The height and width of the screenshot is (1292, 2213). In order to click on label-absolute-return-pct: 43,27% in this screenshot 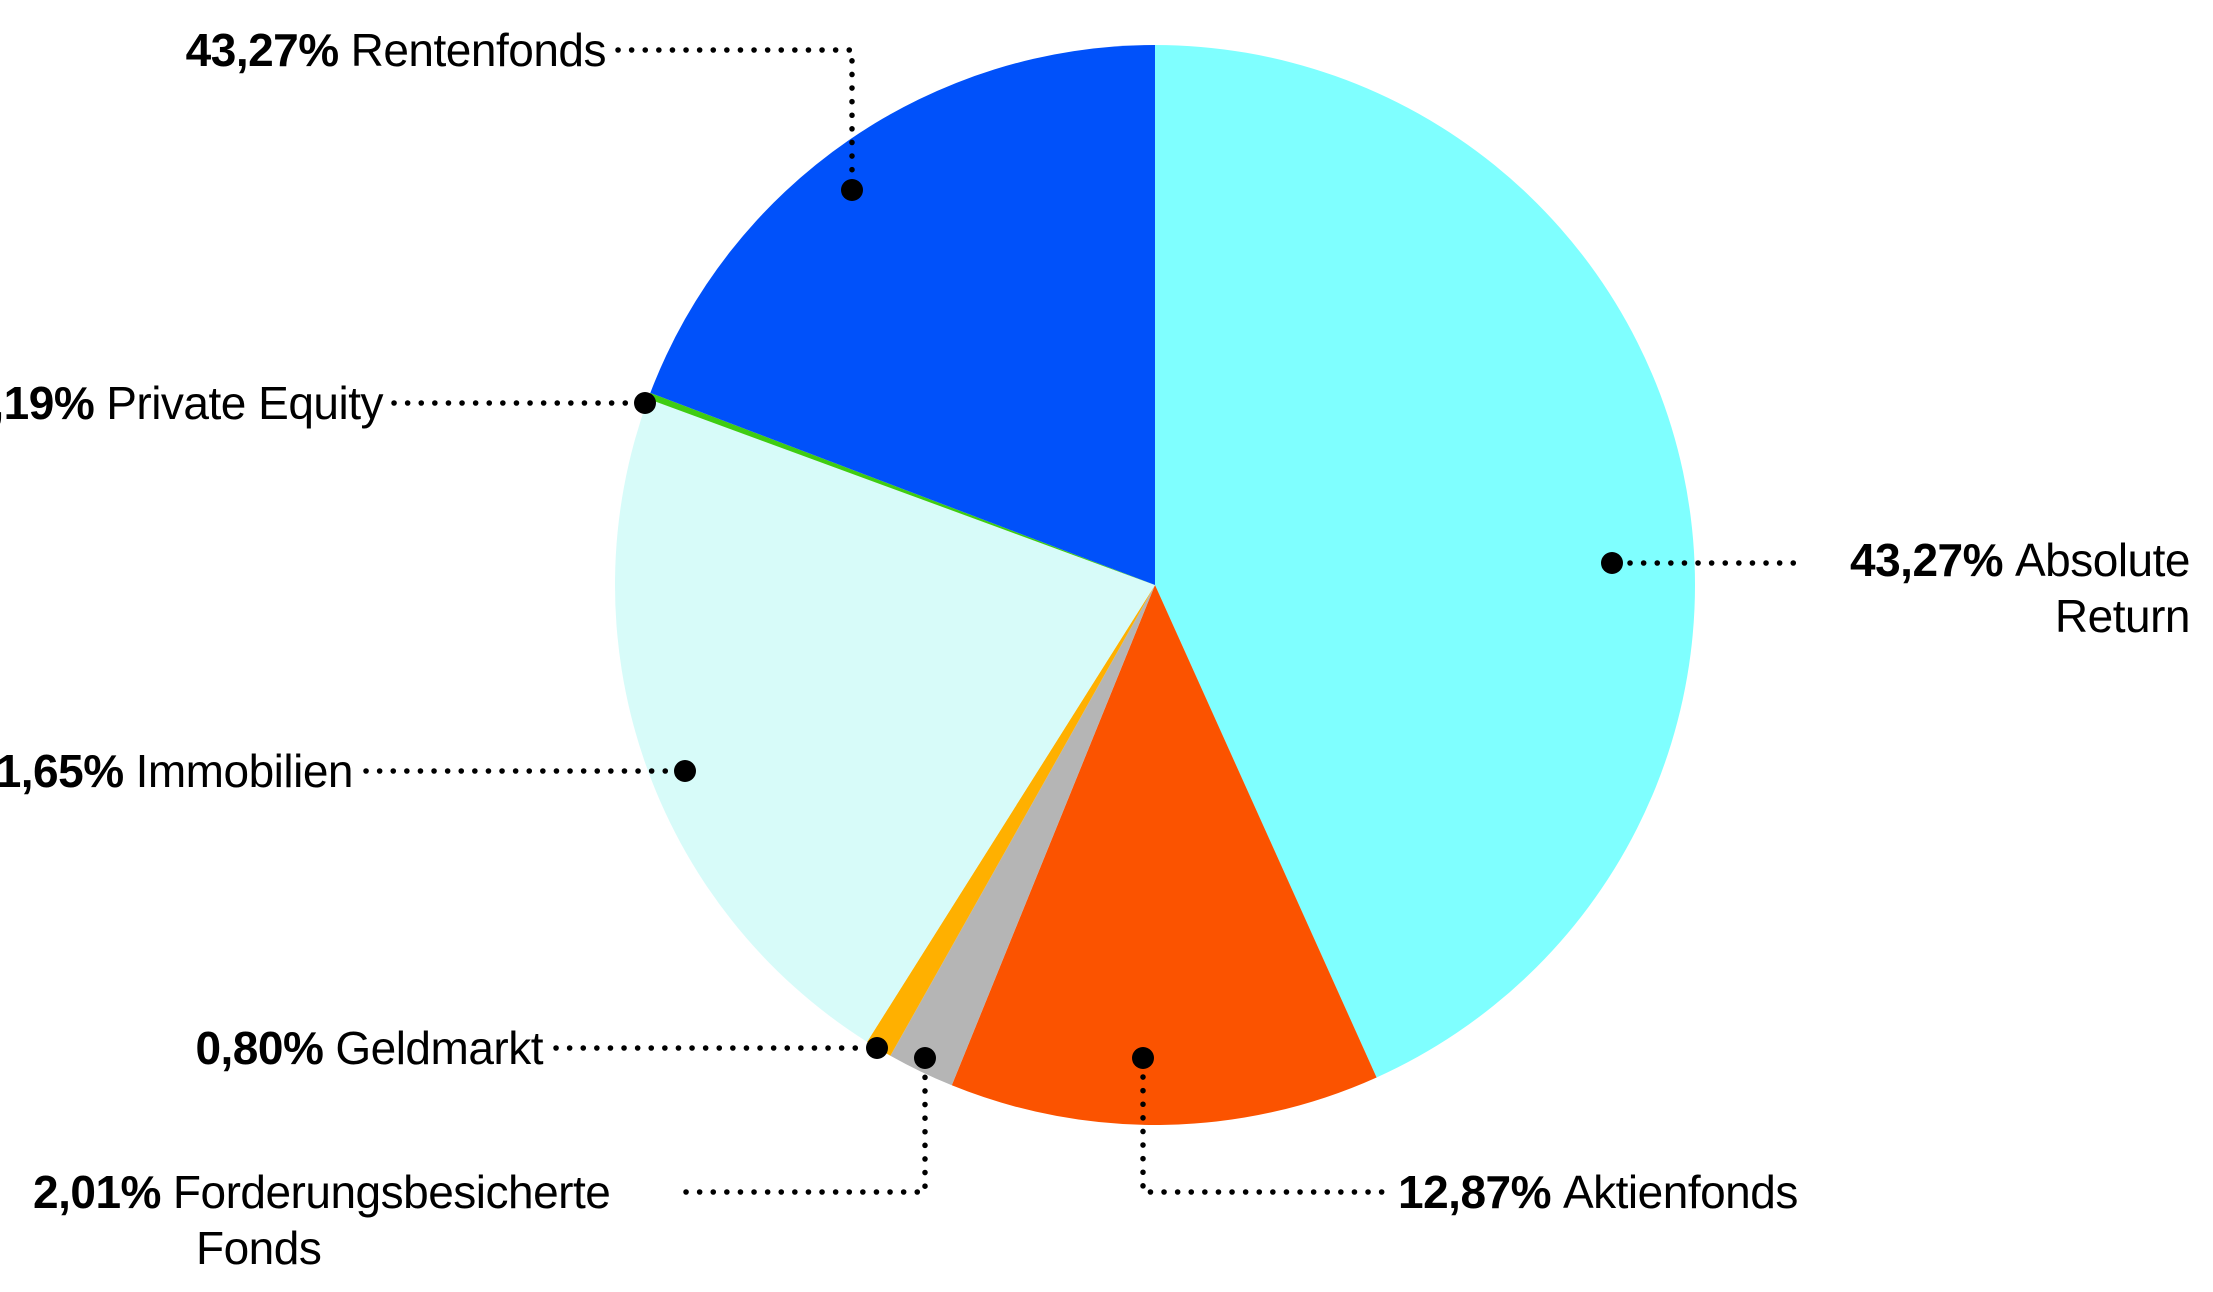, I will do `click(1927, 560)`.